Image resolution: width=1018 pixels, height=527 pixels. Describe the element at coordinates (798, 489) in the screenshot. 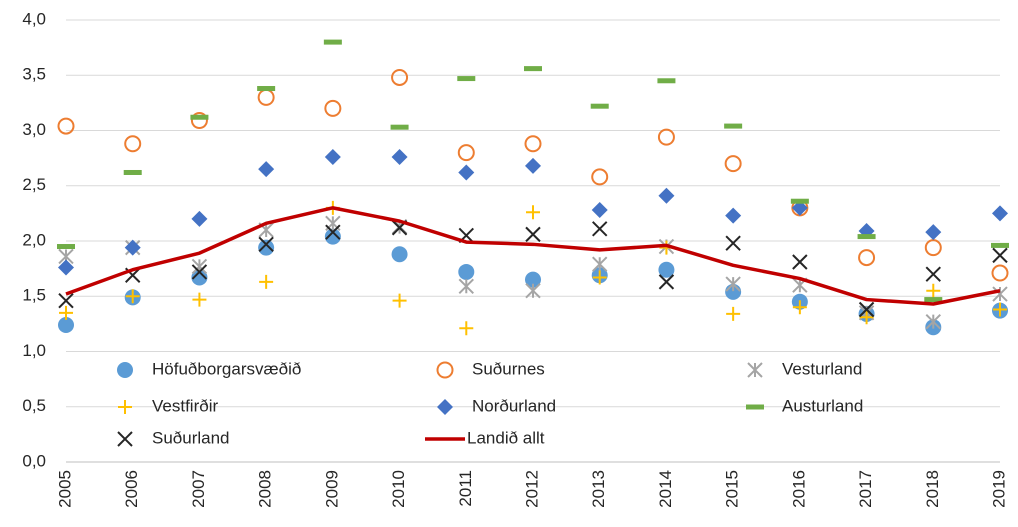

I see `x-tick-label: 2016` at that location.